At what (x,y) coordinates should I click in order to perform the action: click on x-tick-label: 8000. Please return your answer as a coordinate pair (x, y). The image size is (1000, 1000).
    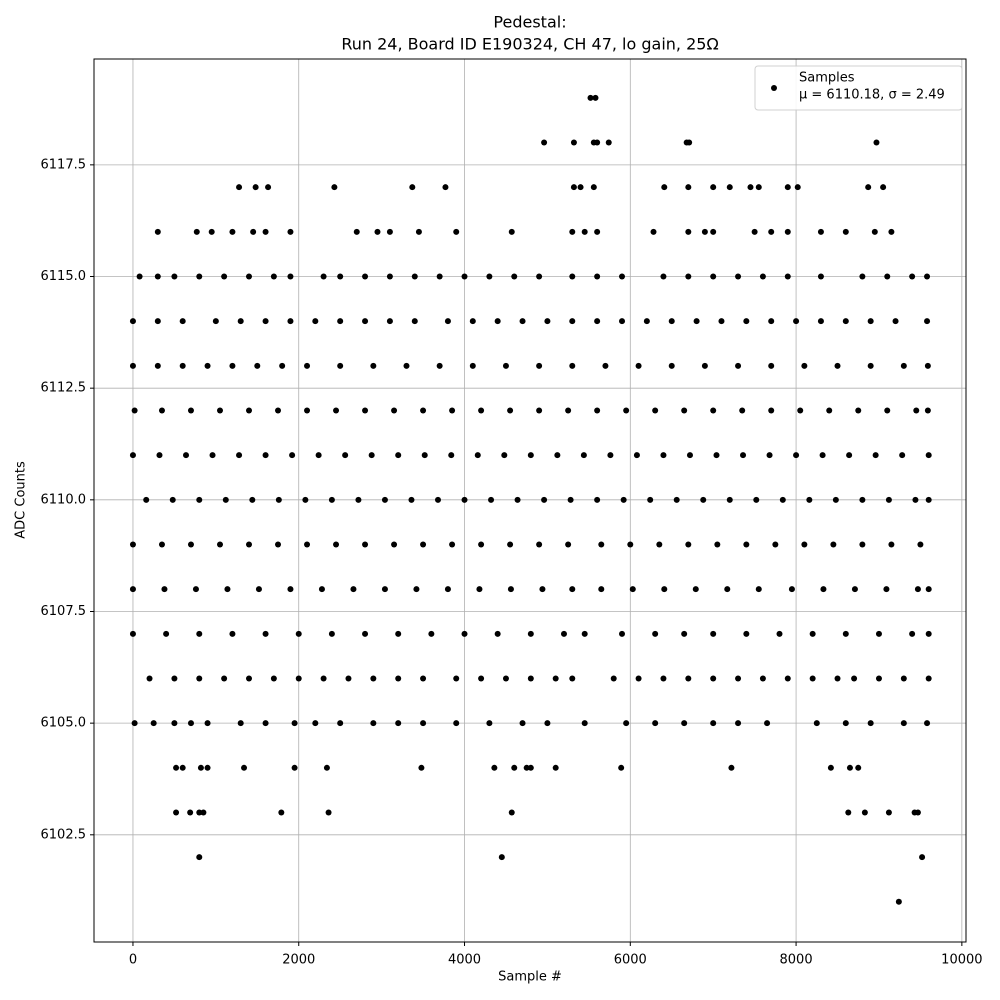
    Looking at the image, I should click on (796, 960).